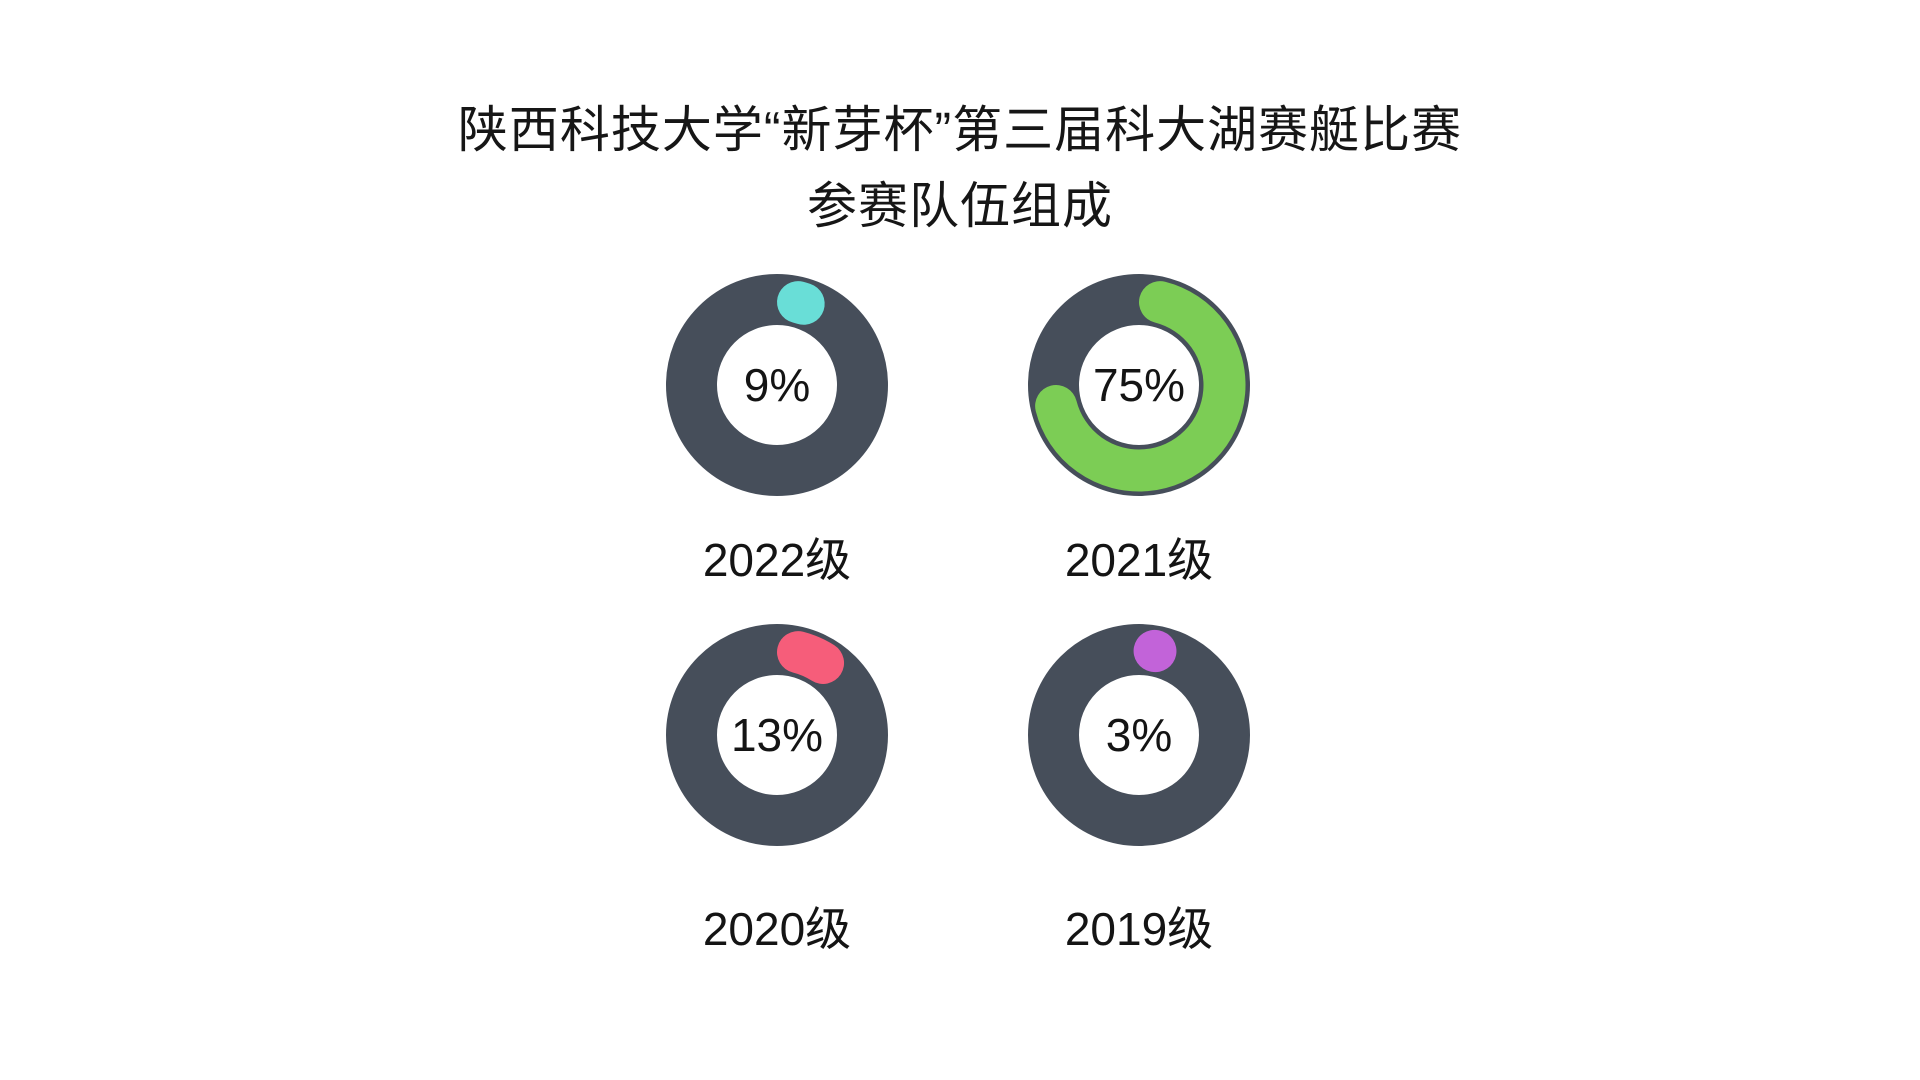 This screenshot has width=1920, height=1080. Describe the element at coordinates (960, 130) in the screenshot. I see `chart-title-line1: 陕西科技大学“新芽杯”第三届科大湖赛艇比赛` at that location.